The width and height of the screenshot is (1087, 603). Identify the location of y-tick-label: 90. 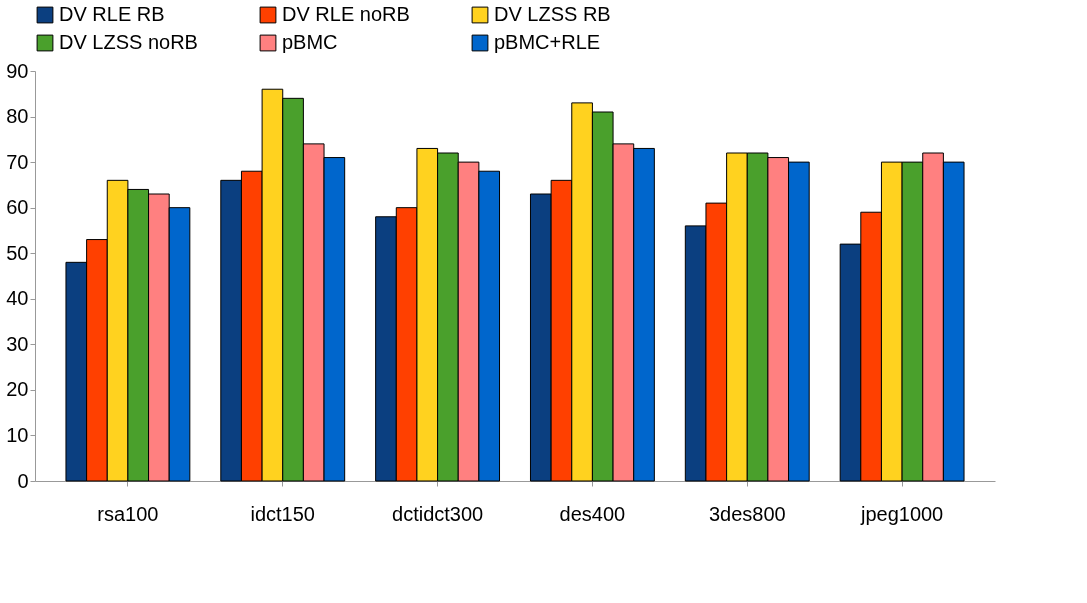
(17, 70).